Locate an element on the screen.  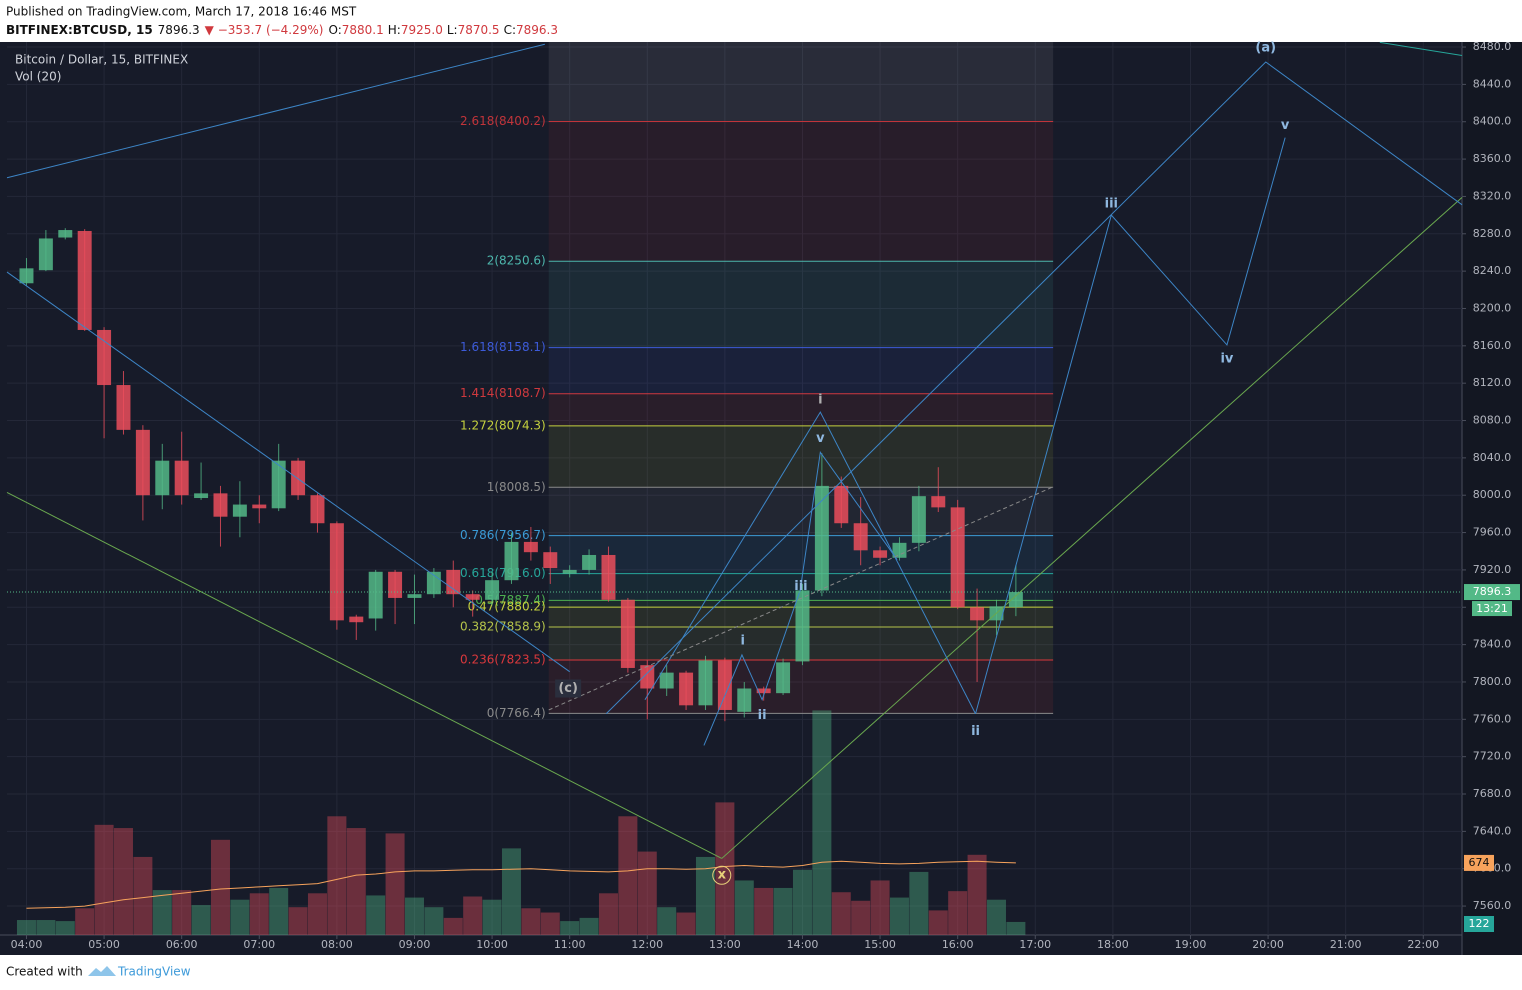
x-tick-label: 13:00 is located at coordinates (725, 944).